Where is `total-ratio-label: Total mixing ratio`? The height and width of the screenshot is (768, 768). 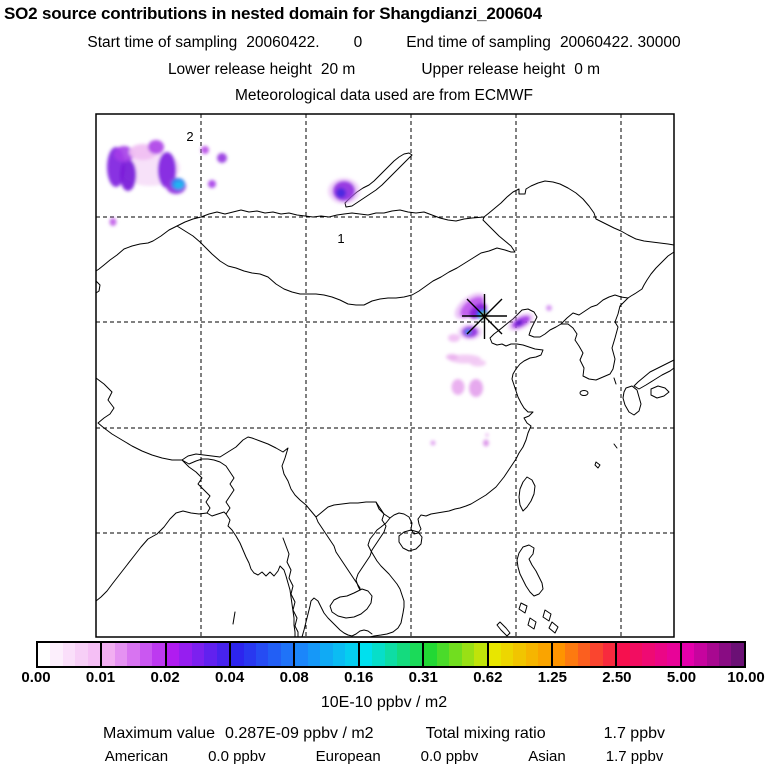
total-ratio-label: Total mixing ratio is located at coordinates (485, 733).